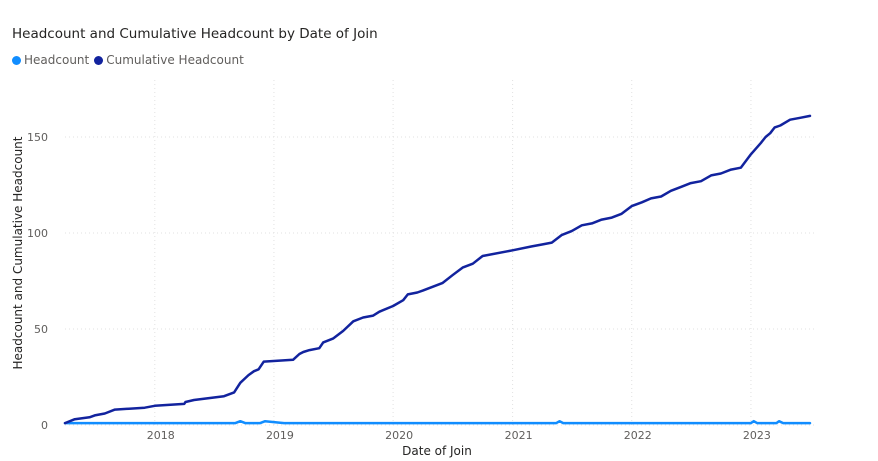  I want to click on y-tick-label: 150, so click(37, 137).